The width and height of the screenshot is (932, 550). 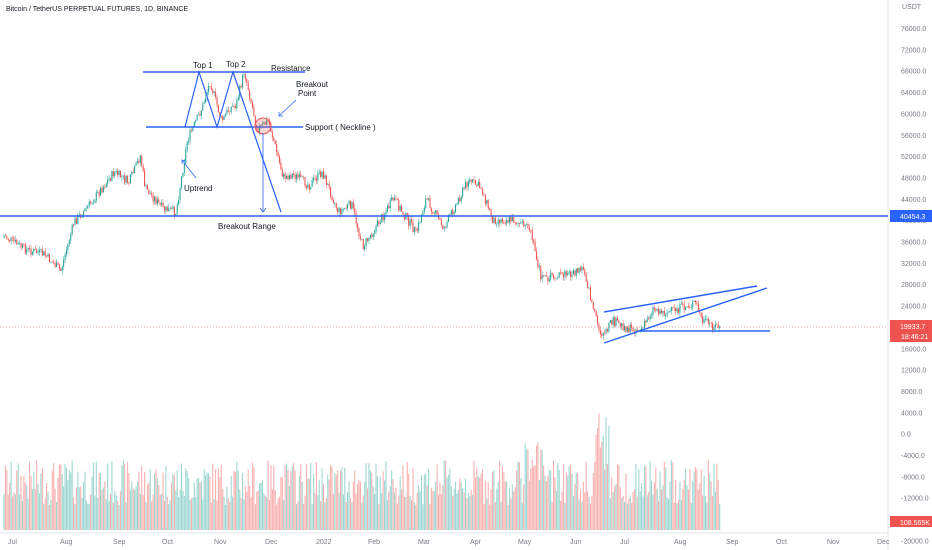 What do you see at coordinates (680, 299) in the screenshot?
I see `wedge-upper-line` at bounding box center [680, 299].